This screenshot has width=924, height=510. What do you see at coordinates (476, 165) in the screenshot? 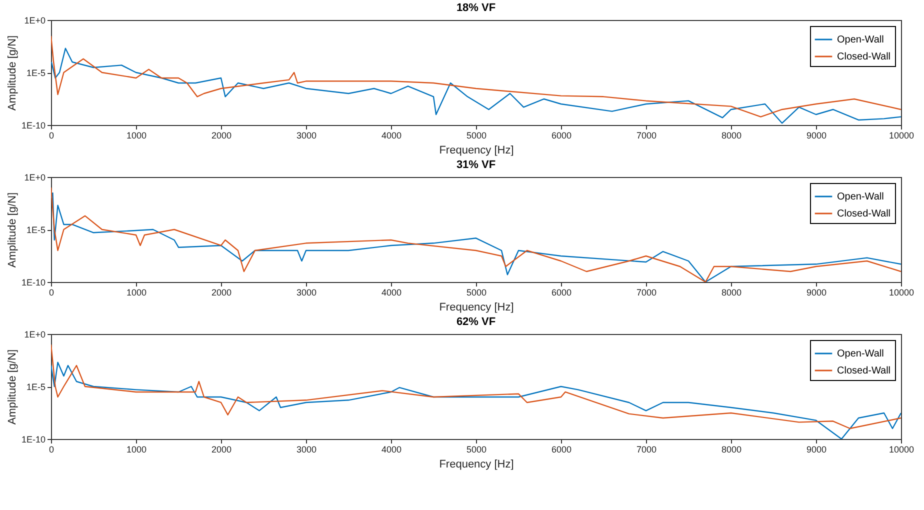
I see `chart-title: 31% VF` at bounding box center [476, 165].